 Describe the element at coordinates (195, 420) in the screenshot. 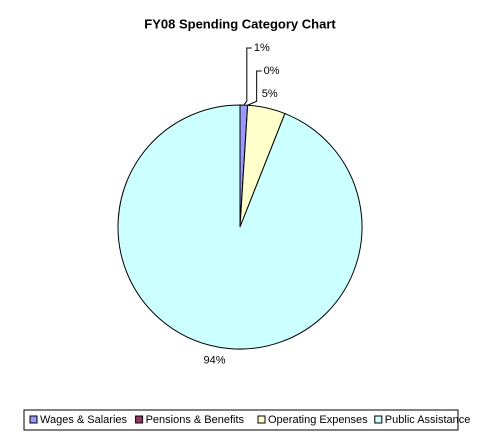

I see `legend-label: Pensions & Benefits` at that location.